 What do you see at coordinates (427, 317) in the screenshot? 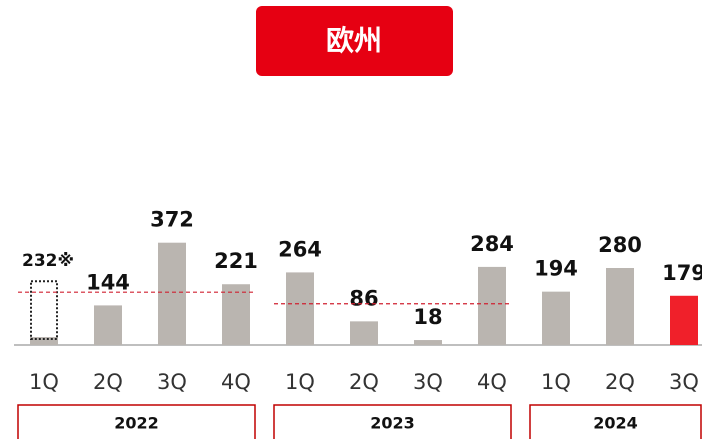
I see `value-label: 18` at bounding box center [427, 317].